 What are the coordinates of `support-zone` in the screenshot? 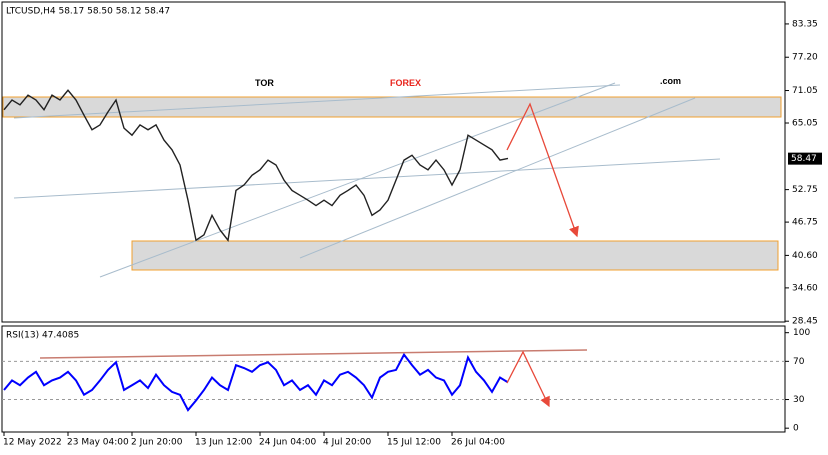 It's located at (455, 255).